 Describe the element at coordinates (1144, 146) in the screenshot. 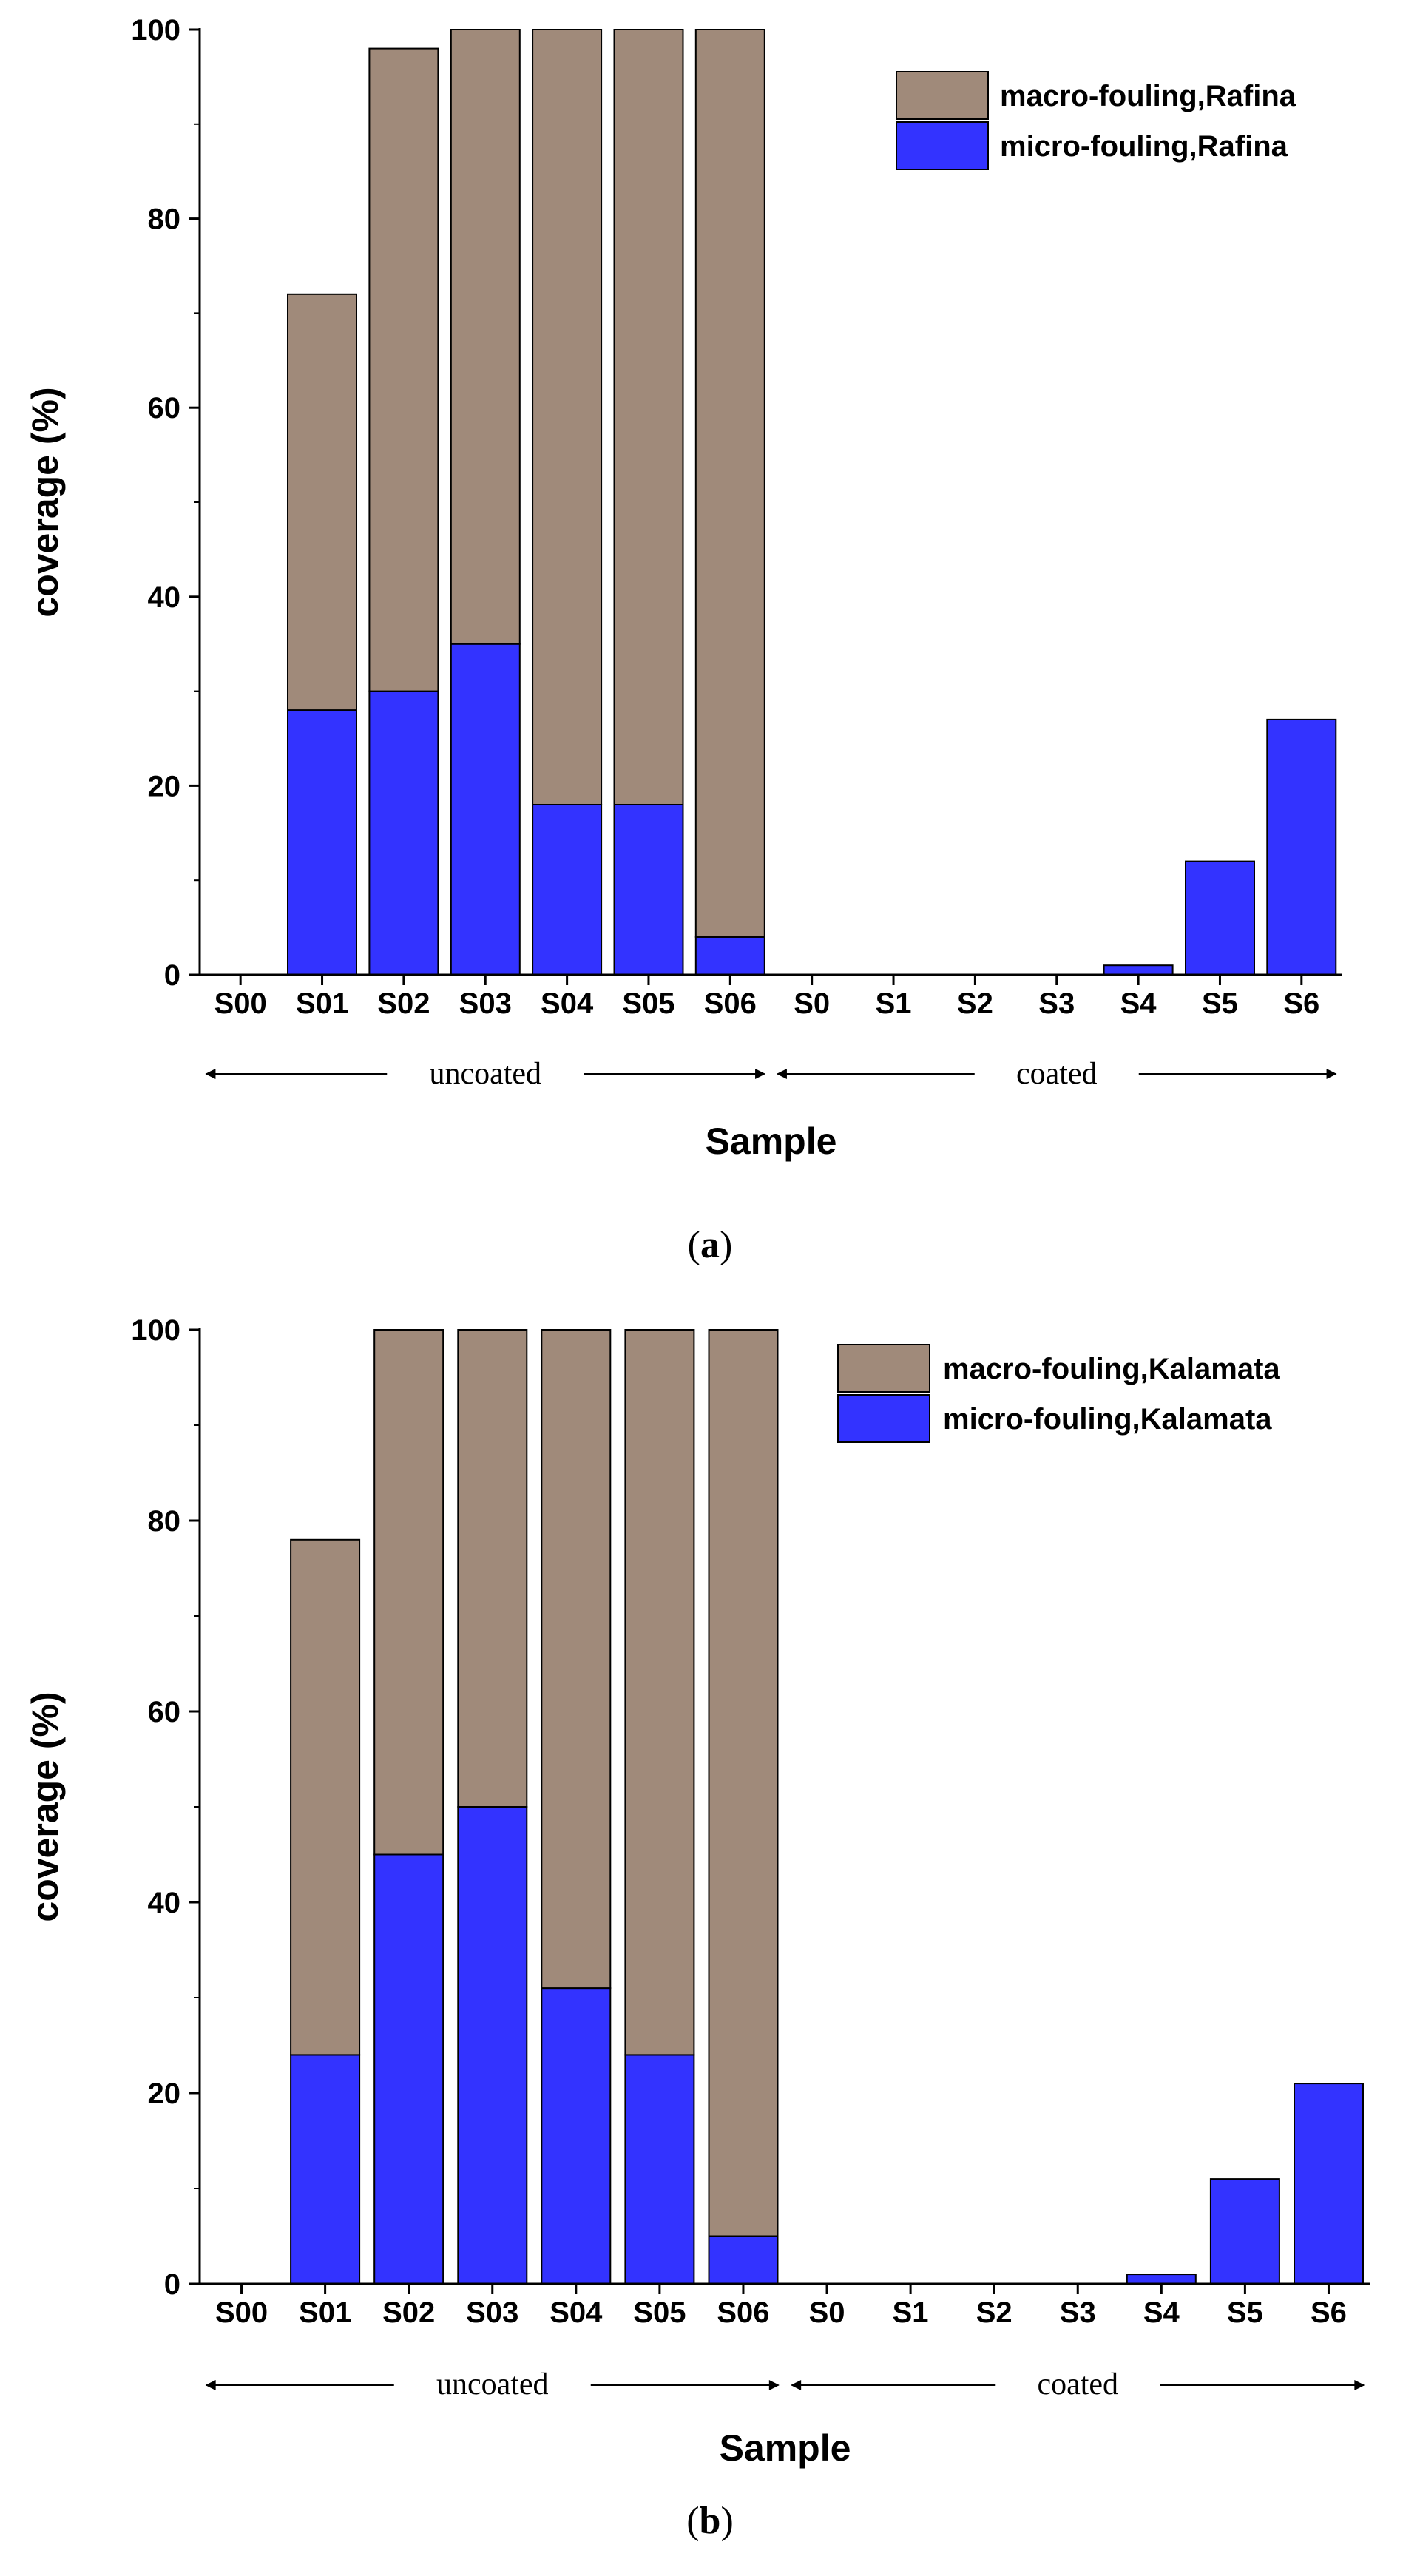

I see `legend-label: micro-fouling,Rafina` at that location.